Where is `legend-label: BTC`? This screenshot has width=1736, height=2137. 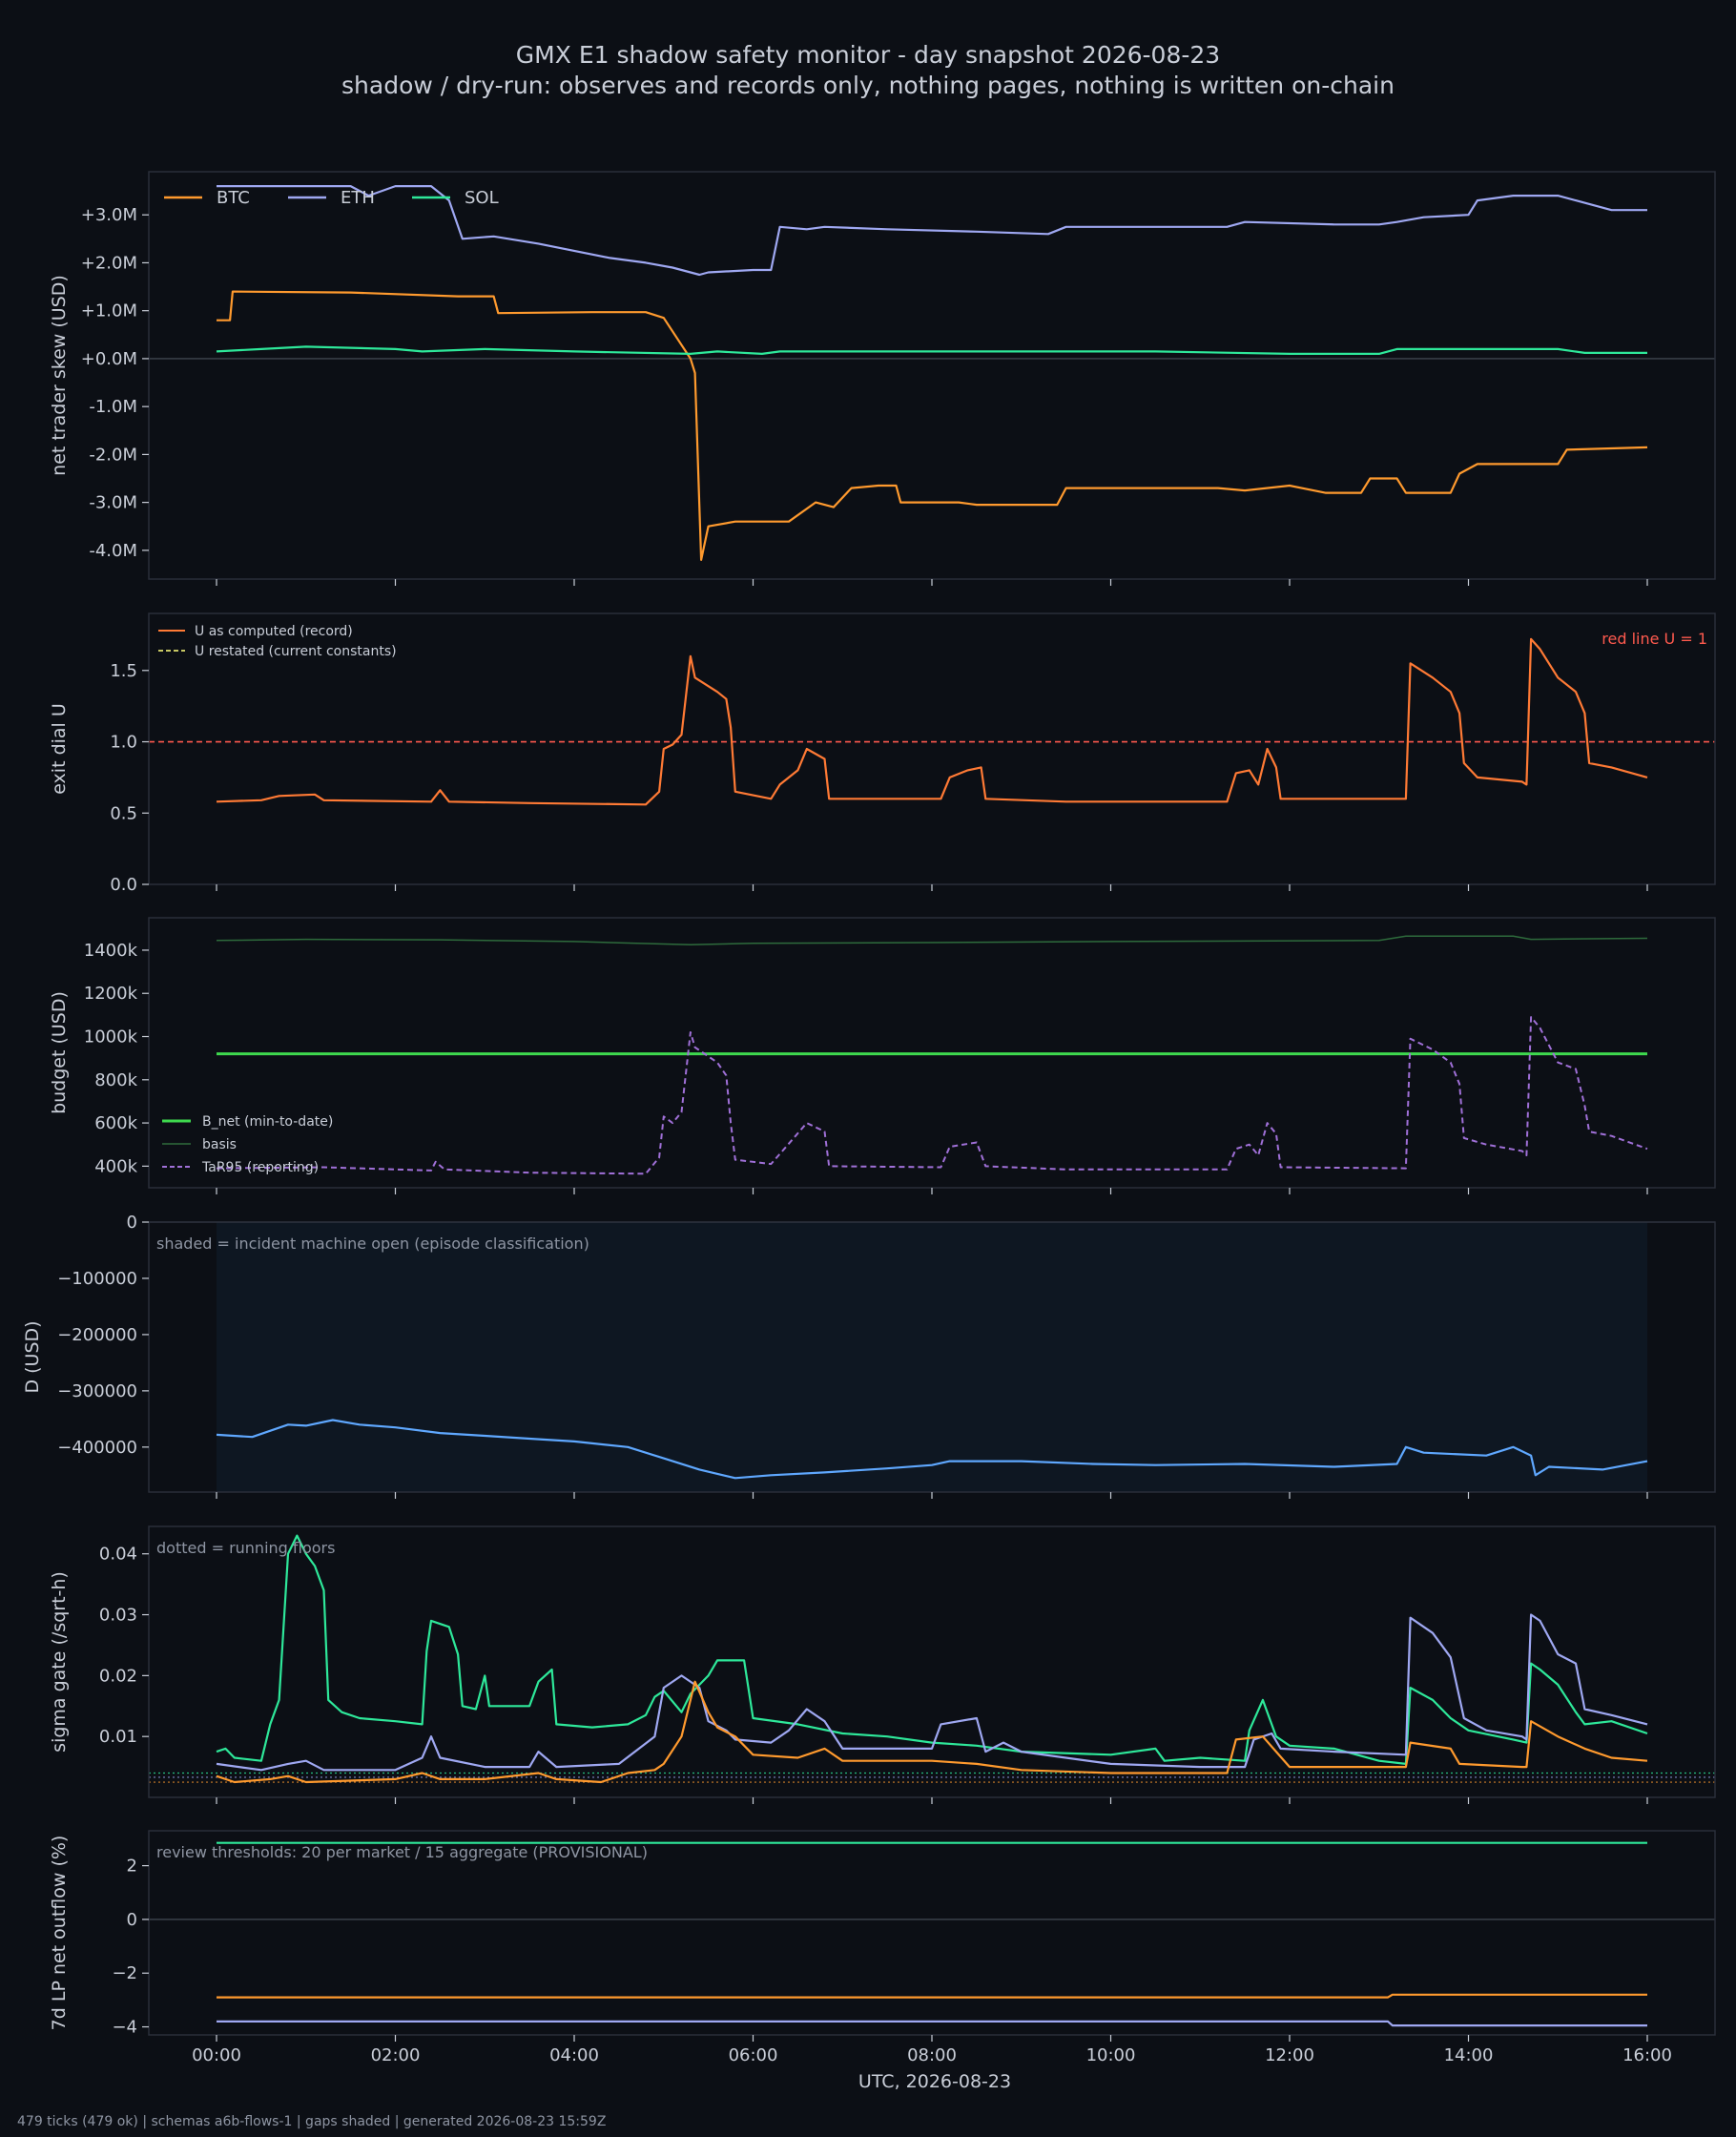 legend-label: BTC is located at coordinates (233, 198).